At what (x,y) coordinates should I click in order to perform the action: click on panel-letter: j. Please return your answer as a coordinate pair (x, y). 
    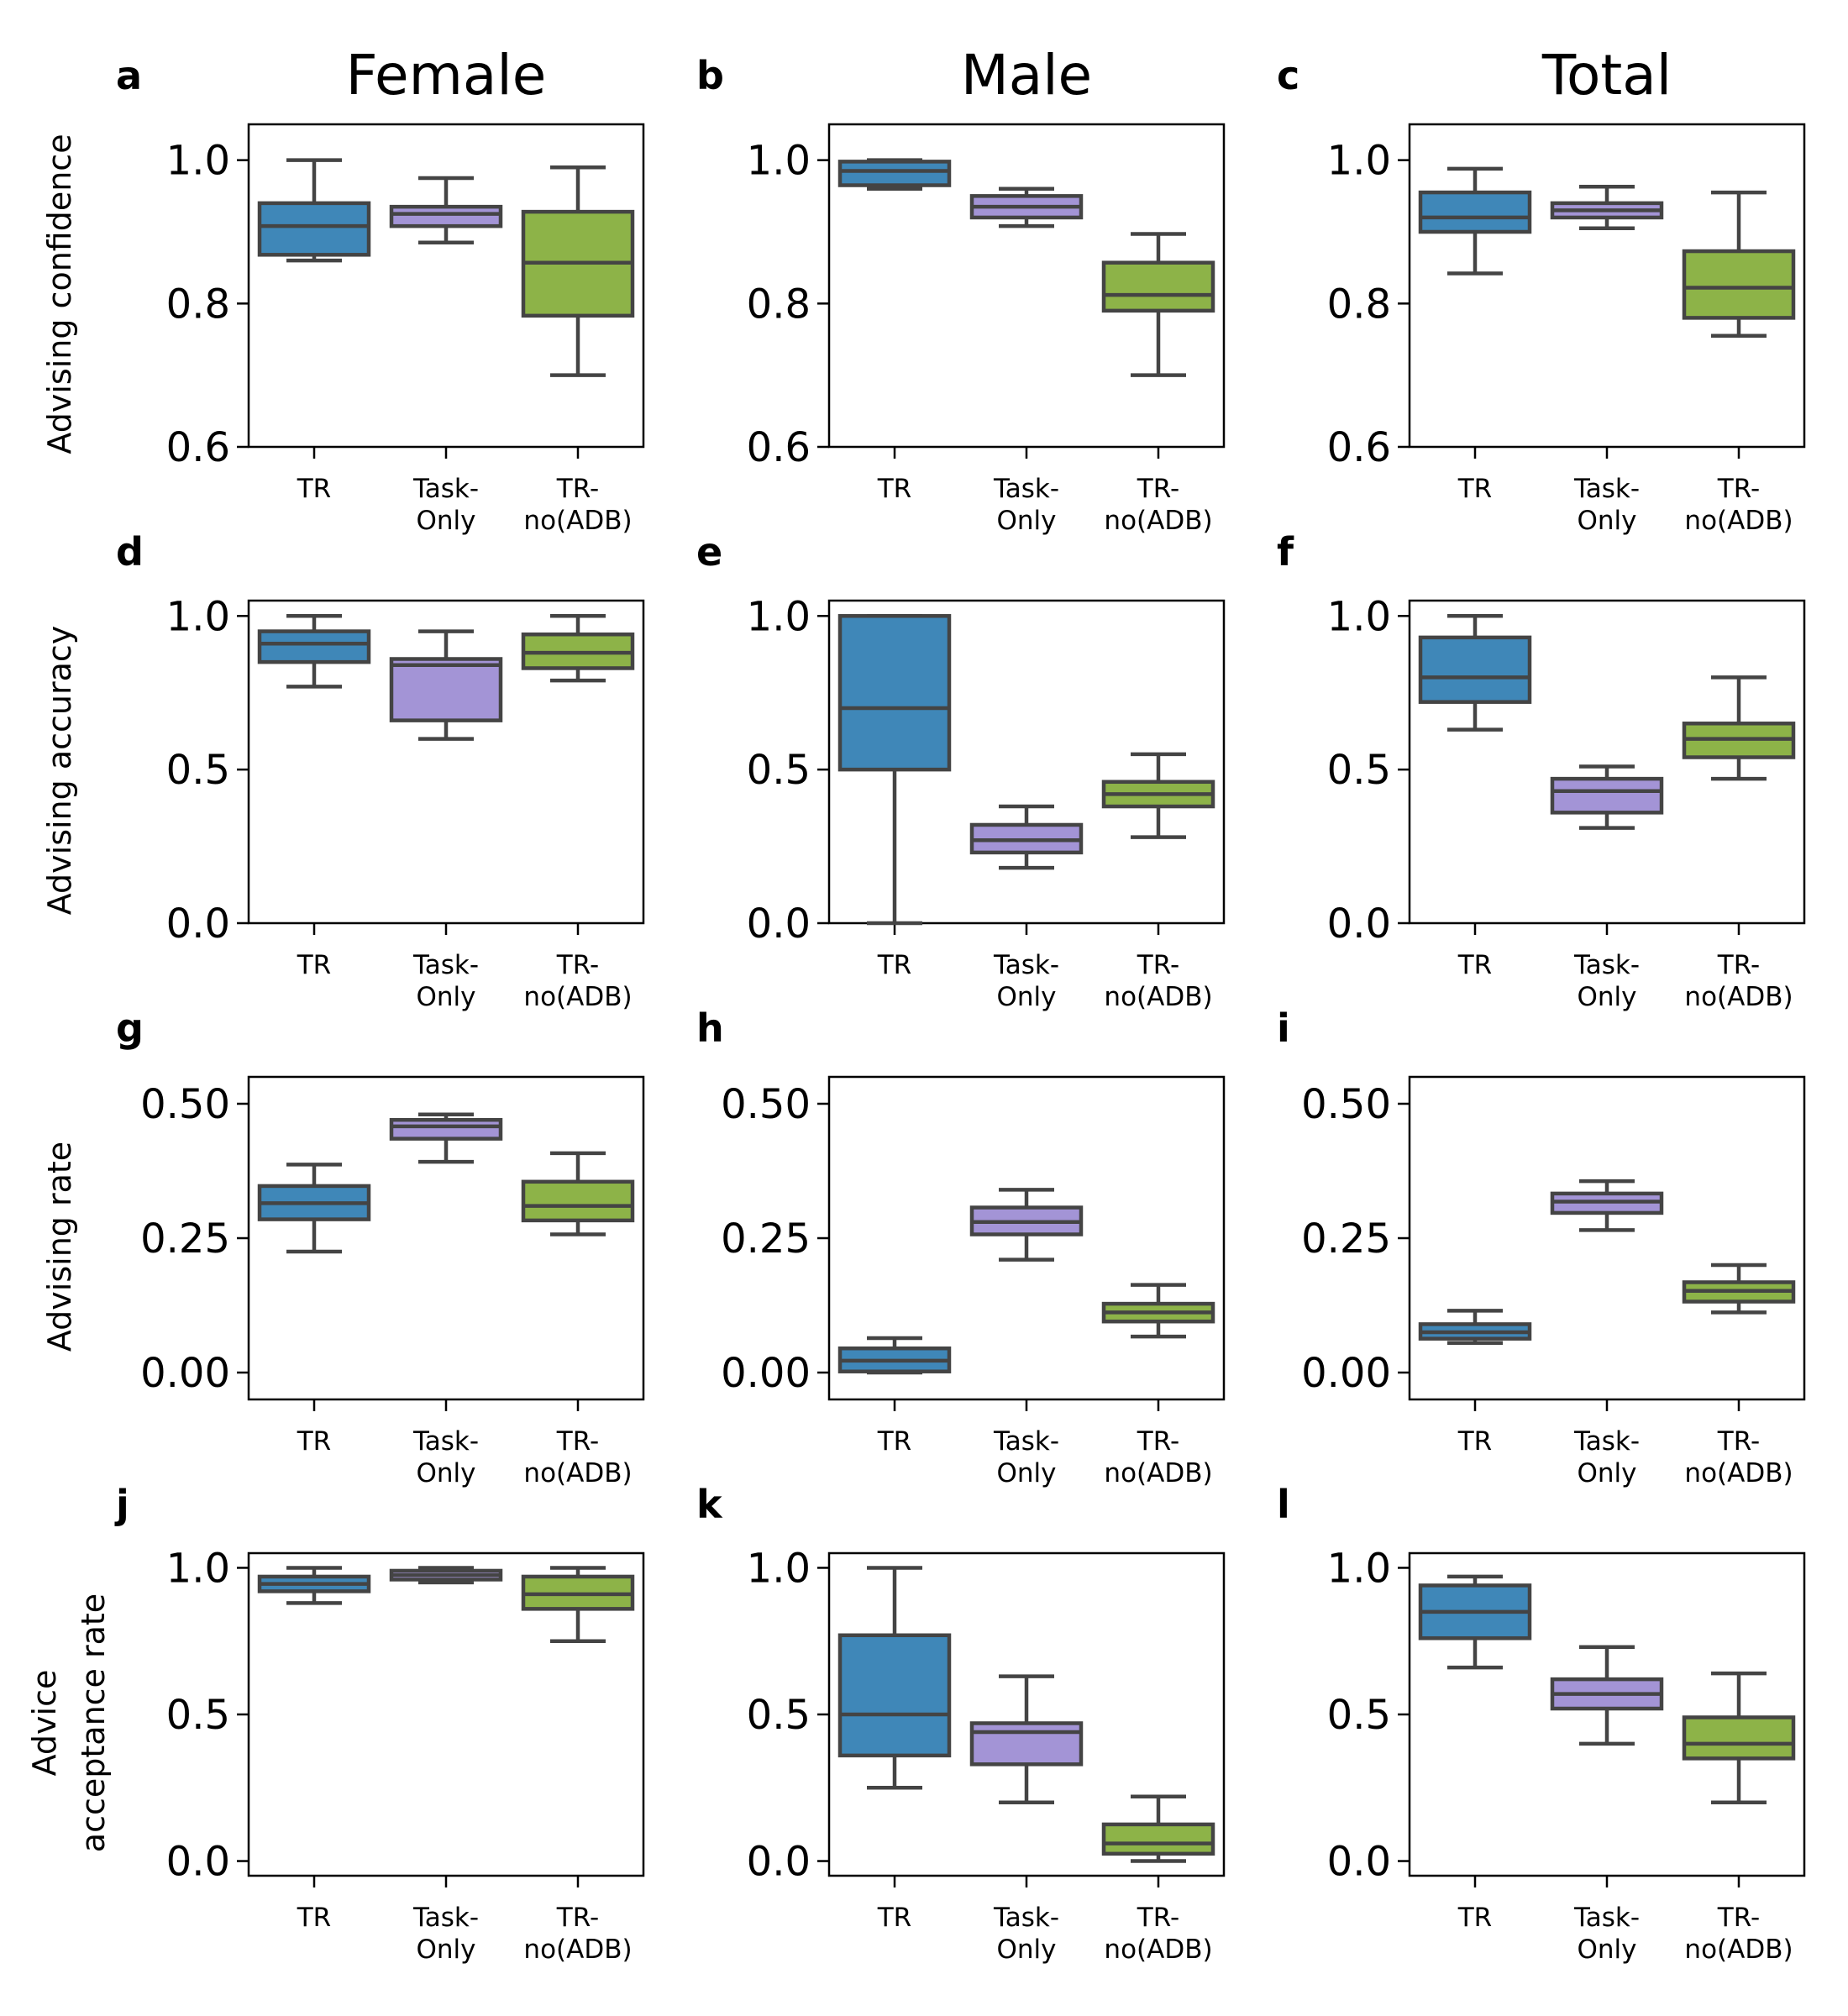
    Looking at the image, I should click on (121, 1504).